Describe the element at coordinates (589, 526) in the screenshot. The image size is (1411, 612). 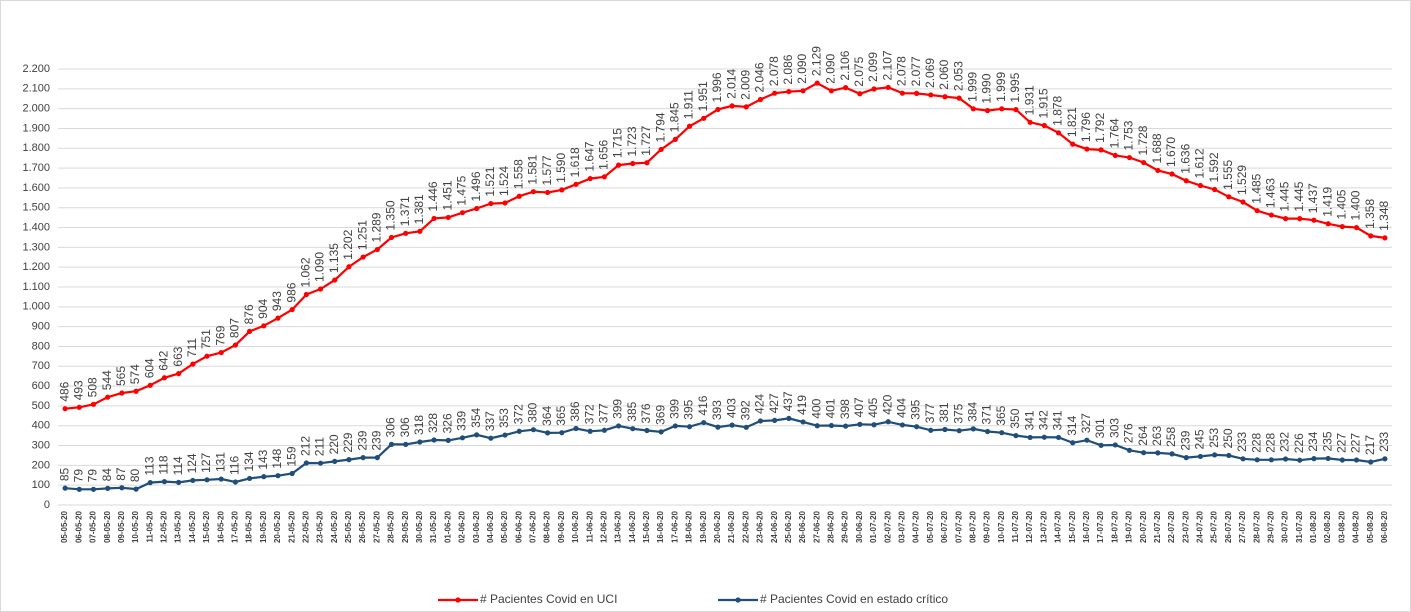
I see `x-tick-label: 11-06-20` at that location.